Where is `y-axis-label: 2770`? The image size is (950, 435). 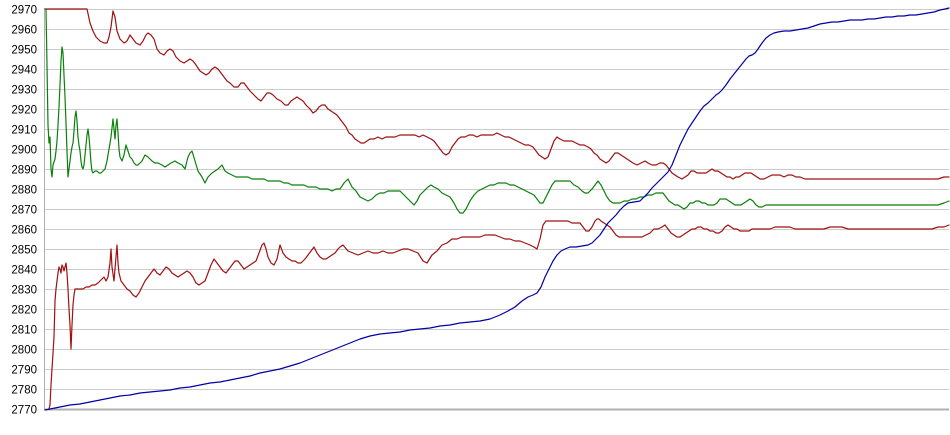
y-axis-label: 2770 is located at coordinates (24, 411).